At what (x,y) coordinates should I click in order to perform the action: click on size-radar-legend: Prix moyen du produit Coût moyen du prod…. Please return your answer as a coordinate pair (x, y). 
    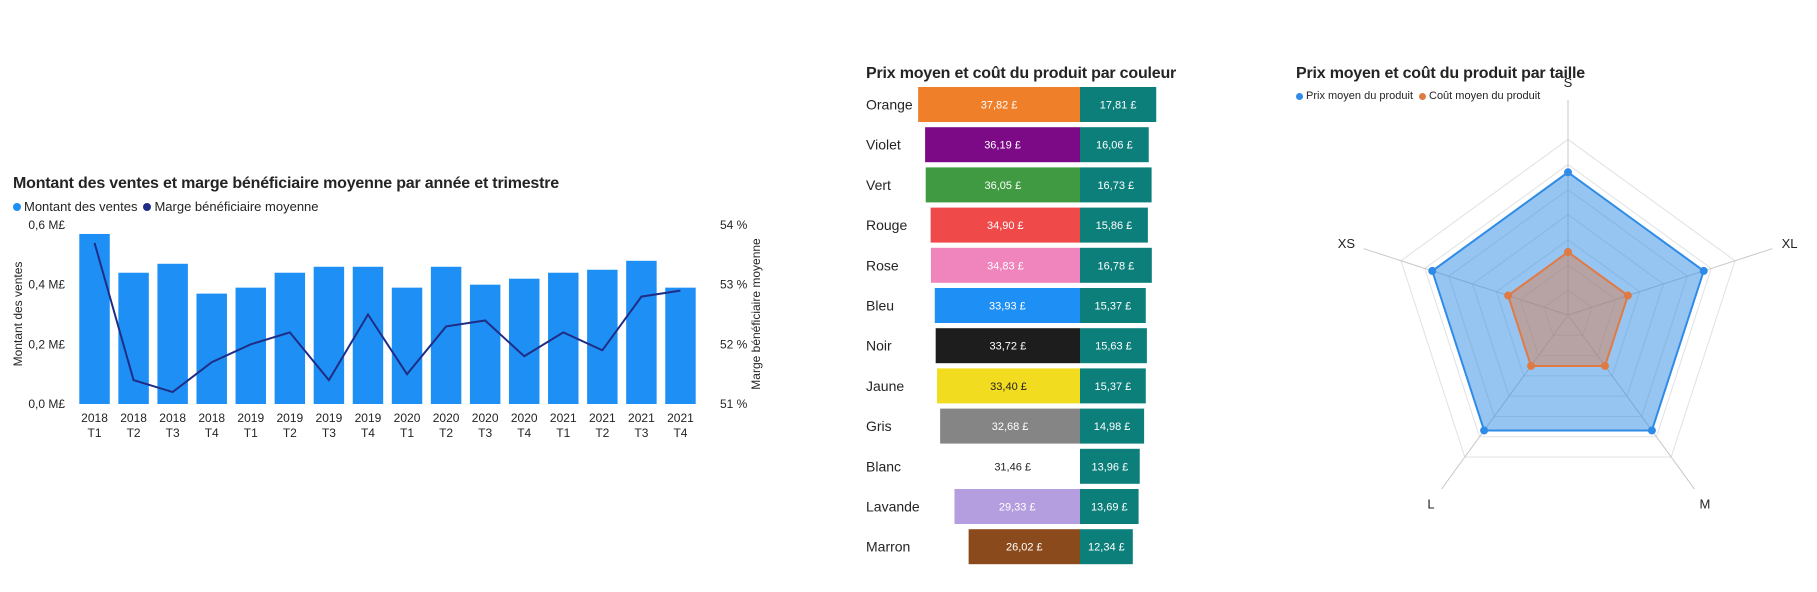
    Looking at the image, I should click on (1421, 96).